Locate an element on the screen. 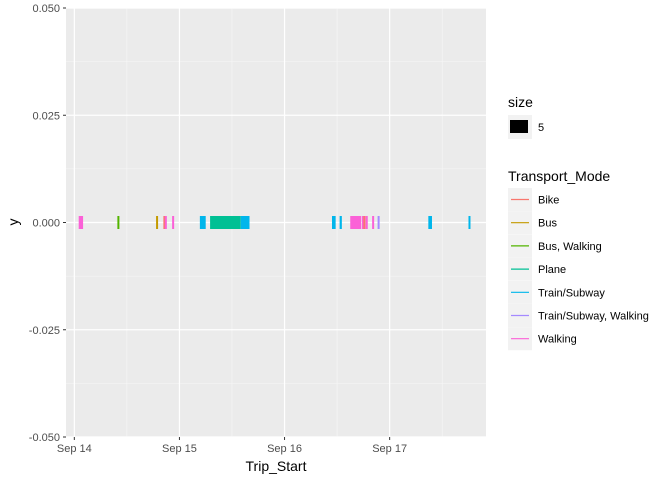 The image size is (672, 480). legend-label: Plane is located at coordinates (552, 270).